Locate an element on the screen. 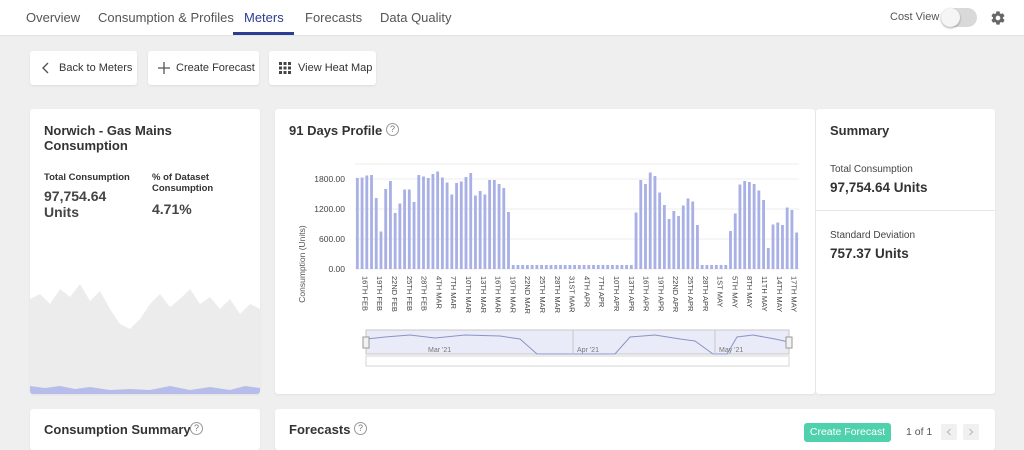 Image resolution: width=1024 pixels, height=450 pixels. tab-overview: Overview is located at coordinates (53, 17).